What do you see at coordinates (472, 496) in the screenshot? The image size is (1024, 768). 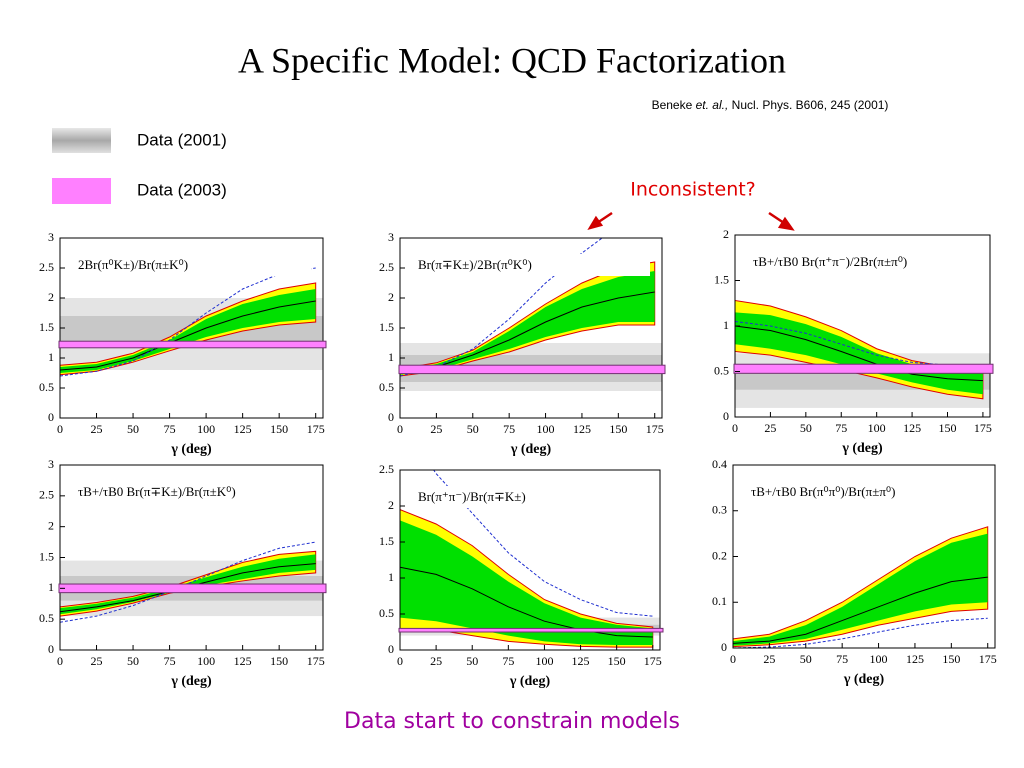 I see `panel-label: Br(π⁺π⁻)/Br(π∓K±)` at bounding box center [472, 496].